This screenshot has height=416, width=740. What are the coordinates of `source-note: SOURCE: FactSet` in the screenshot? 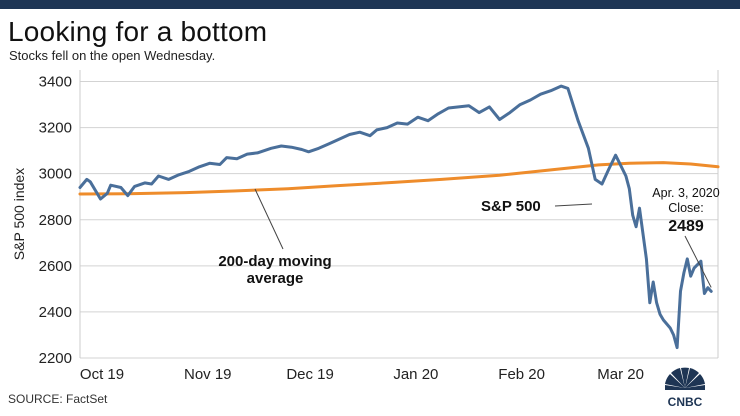 It's located at (58, 399).